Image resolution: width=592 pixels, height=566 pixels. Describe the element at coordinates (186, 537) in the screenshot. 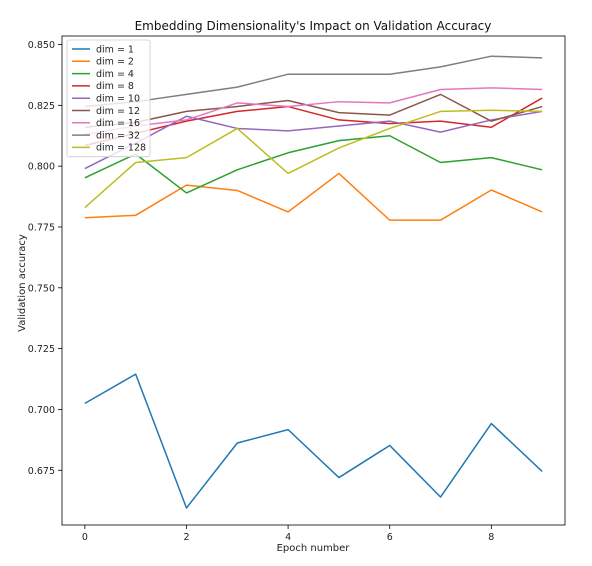

I see `x-tick-label: 2` at that location.